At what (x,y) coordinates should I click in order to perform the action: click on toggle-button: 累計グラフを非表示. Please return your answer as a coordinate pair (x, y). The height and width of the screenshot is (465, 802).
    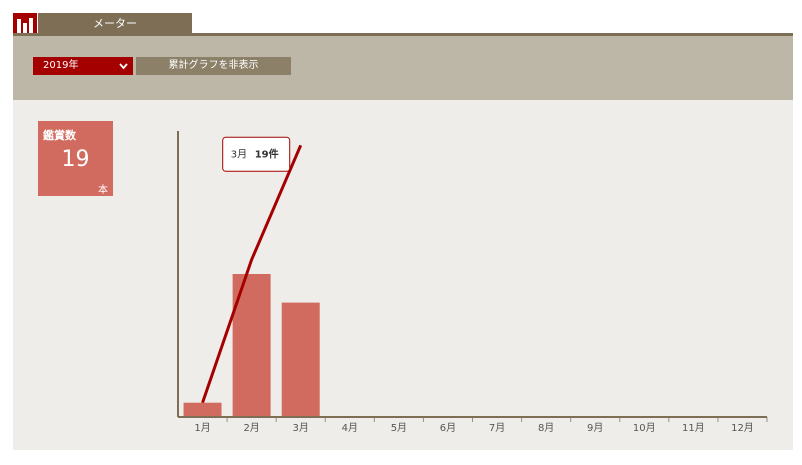
    Looking at the image, I should click on (213, 66).